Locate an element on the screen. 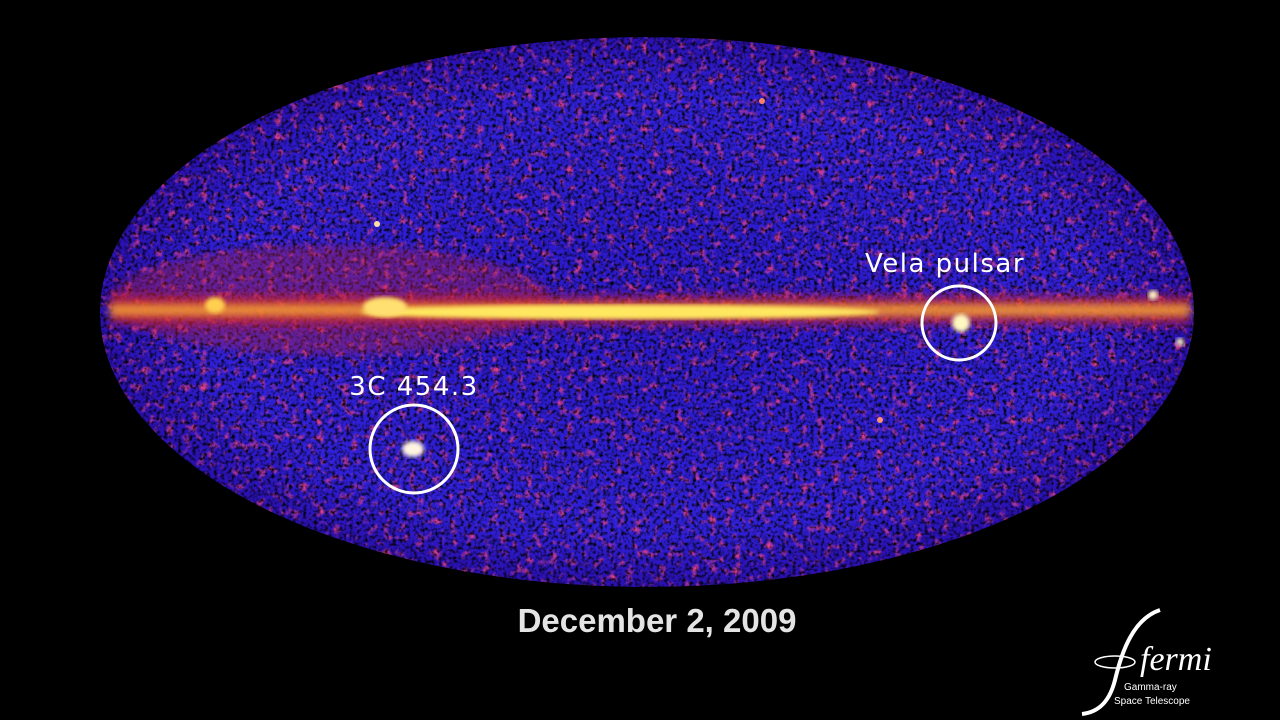  vela-source is located at coordinates (961, 323).